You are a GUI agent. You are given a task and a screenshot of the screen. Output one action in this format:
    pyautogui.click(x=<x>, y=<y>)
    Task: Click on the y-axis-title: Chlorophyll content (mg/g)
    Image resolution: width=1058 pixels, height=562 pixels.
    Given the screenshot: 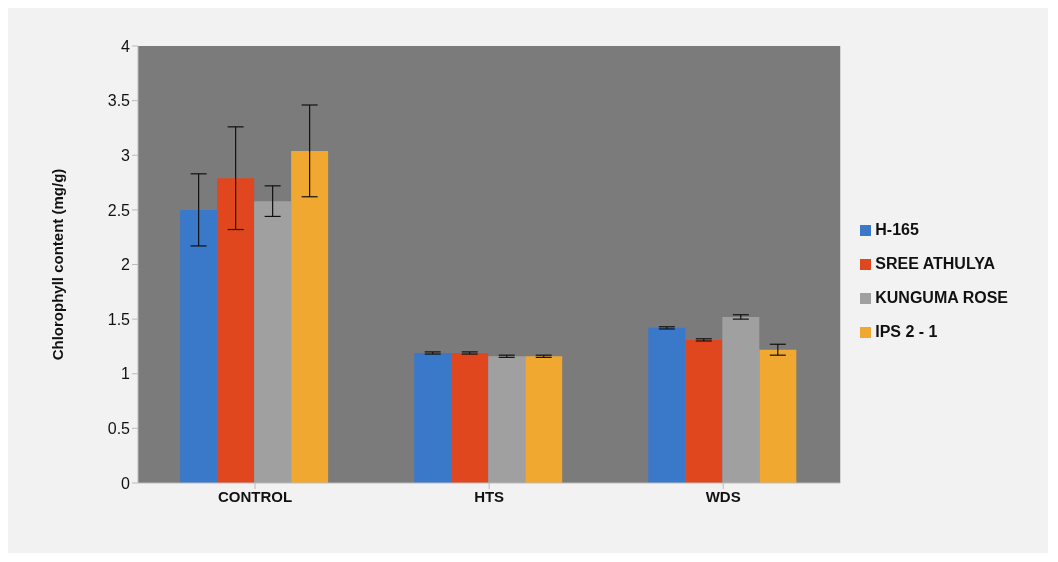 What is the action you would take?
    pyautogui.click(x=58, y=264)
    